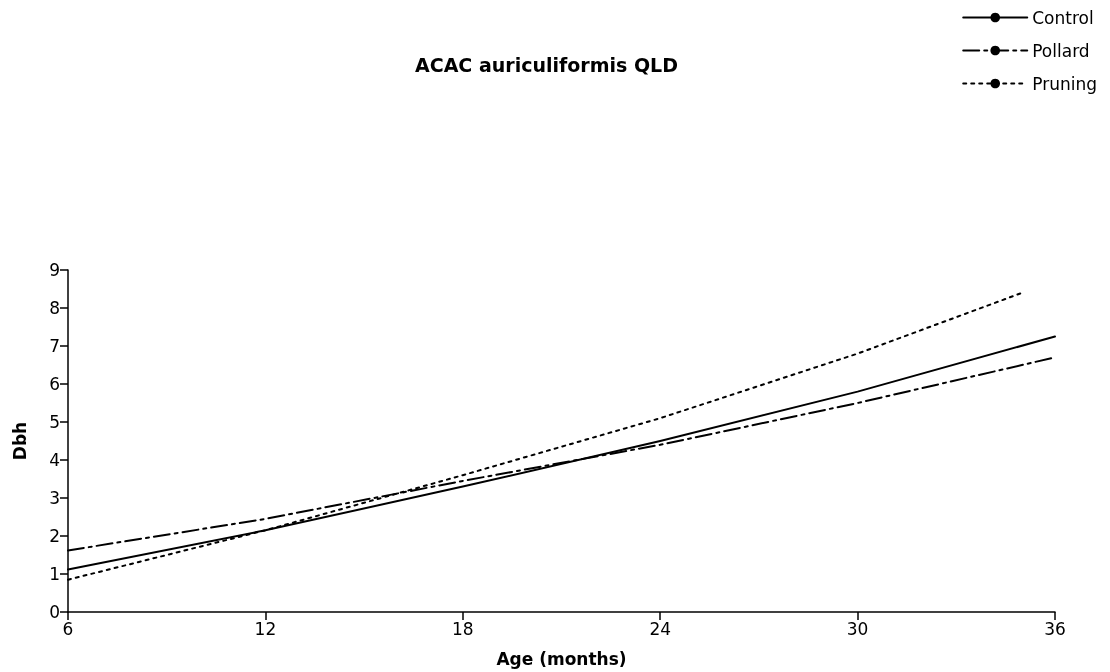  What do you see at coordinates (561, 658) in the screenshot?
I see `x-axis-title: Age (months)` at bounding box center [561, 658].